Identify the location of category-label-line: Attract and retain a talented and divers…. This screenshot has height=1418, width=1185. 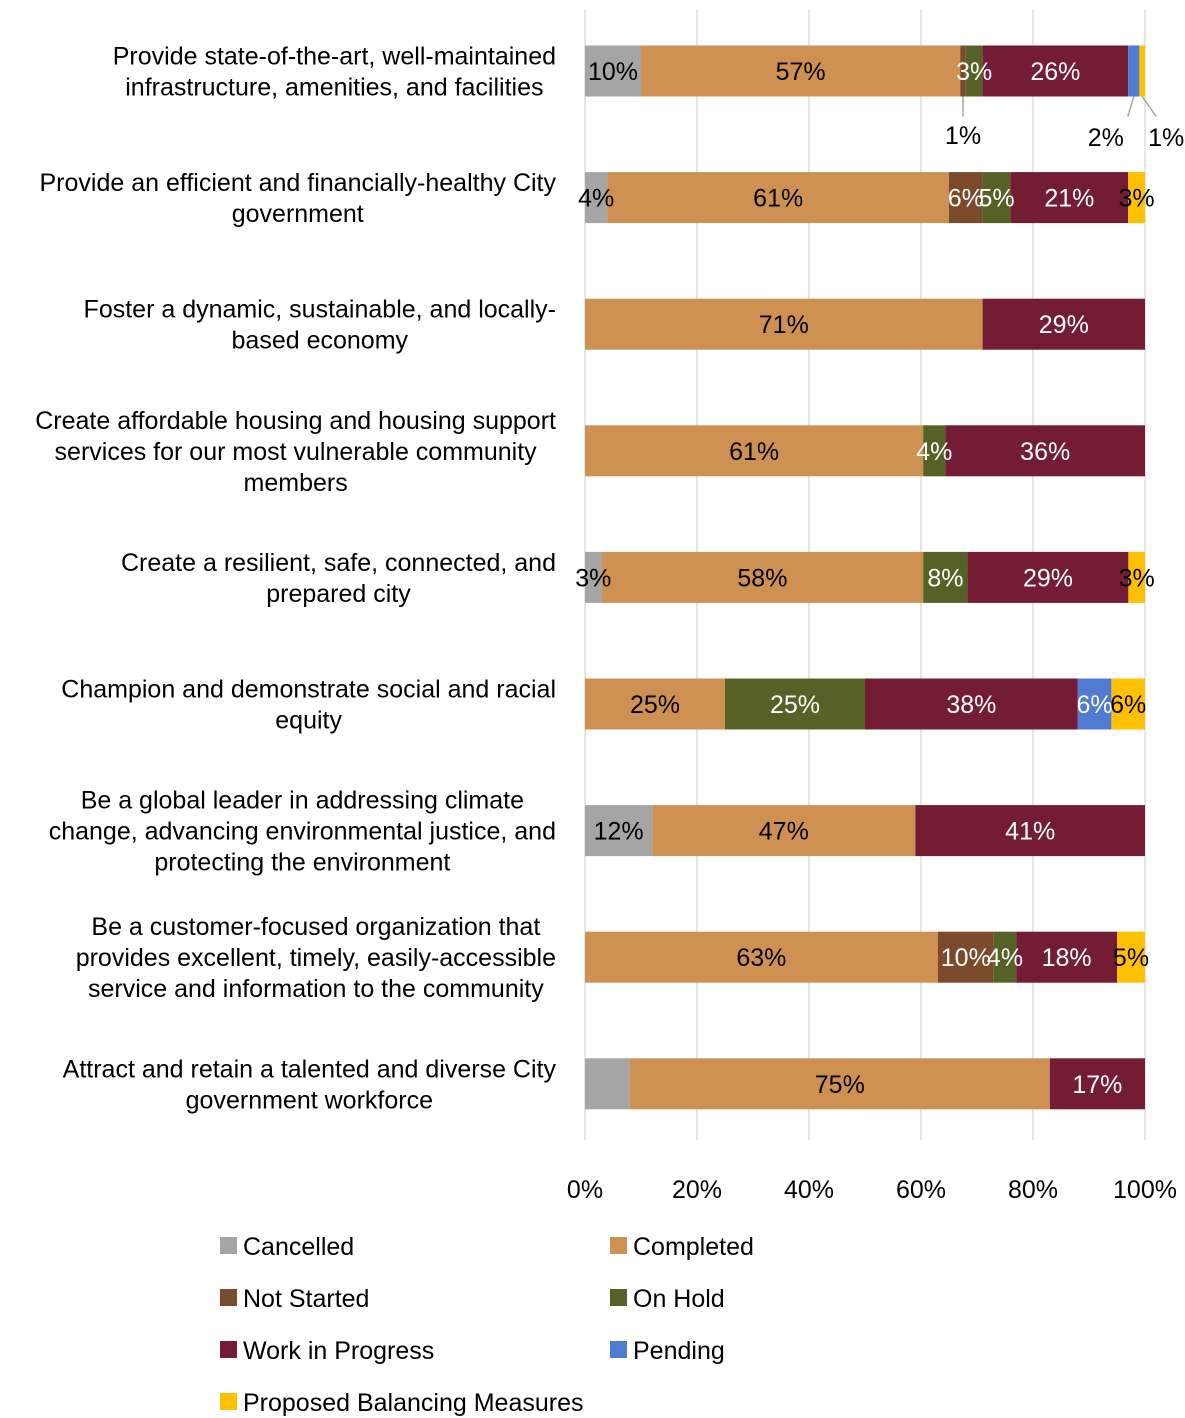
(310, 1069).